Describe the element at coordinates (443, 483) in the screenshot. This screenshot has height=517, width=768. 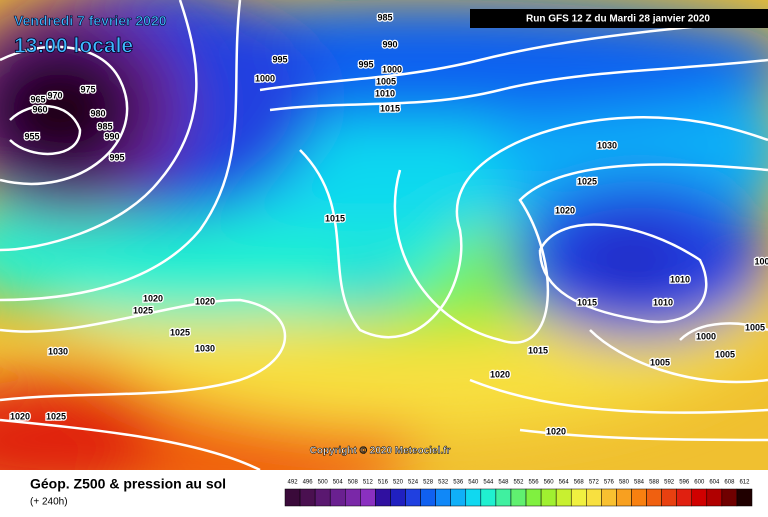
I see `scale-label: 532` at that location.